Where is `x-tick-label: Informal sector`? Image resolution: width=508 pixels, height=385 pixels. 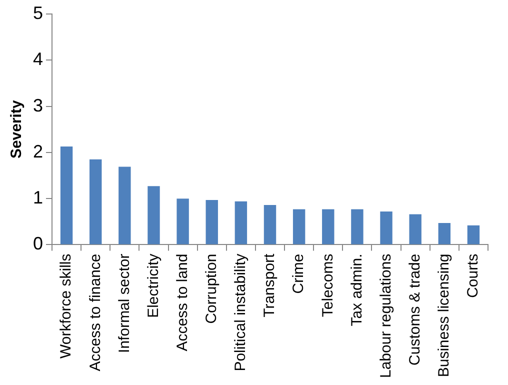 x-tick-label: Informal sector is located at coordinates (124, 303).